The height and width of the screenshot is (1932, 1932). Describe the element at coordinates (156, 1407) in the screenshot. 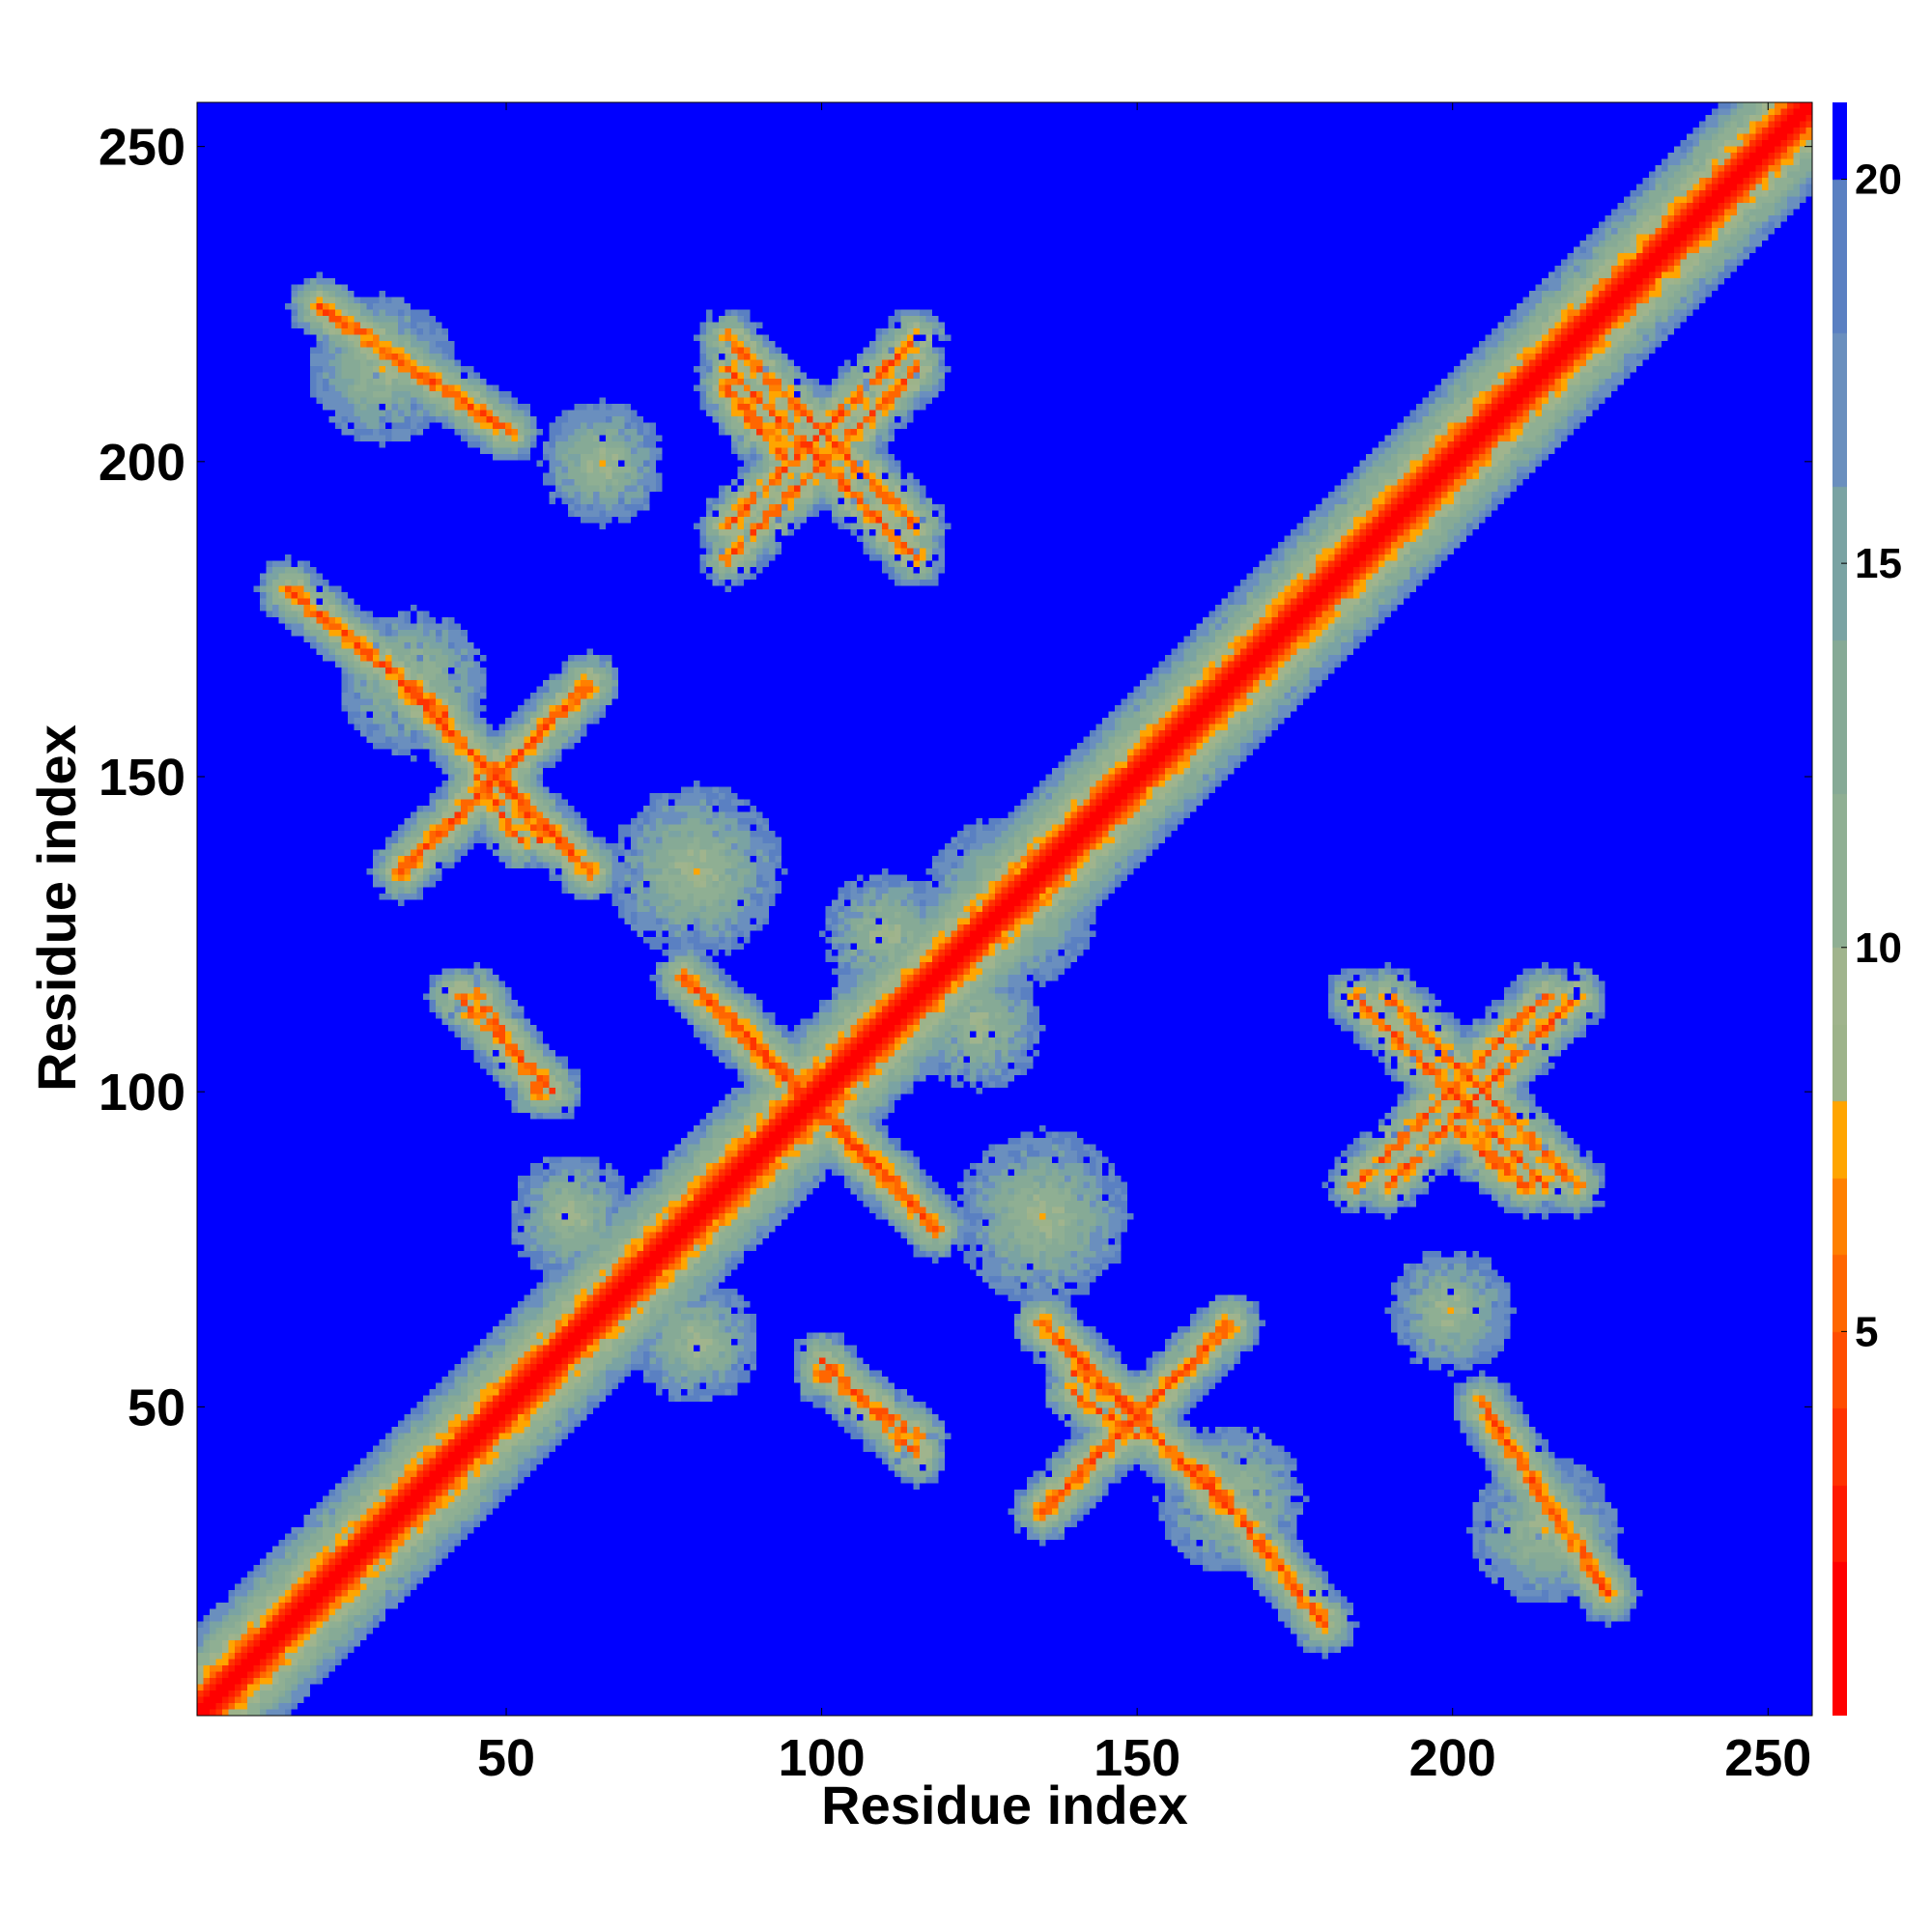

I see `y-tick-label: 50` at that location.